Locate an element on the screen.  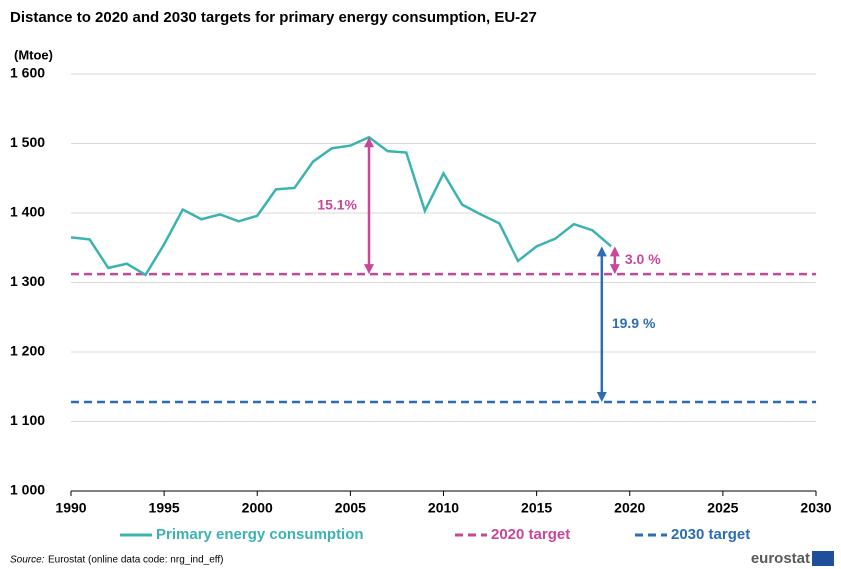
x-tick-label: 2000 is located at coordinates (257, 508).